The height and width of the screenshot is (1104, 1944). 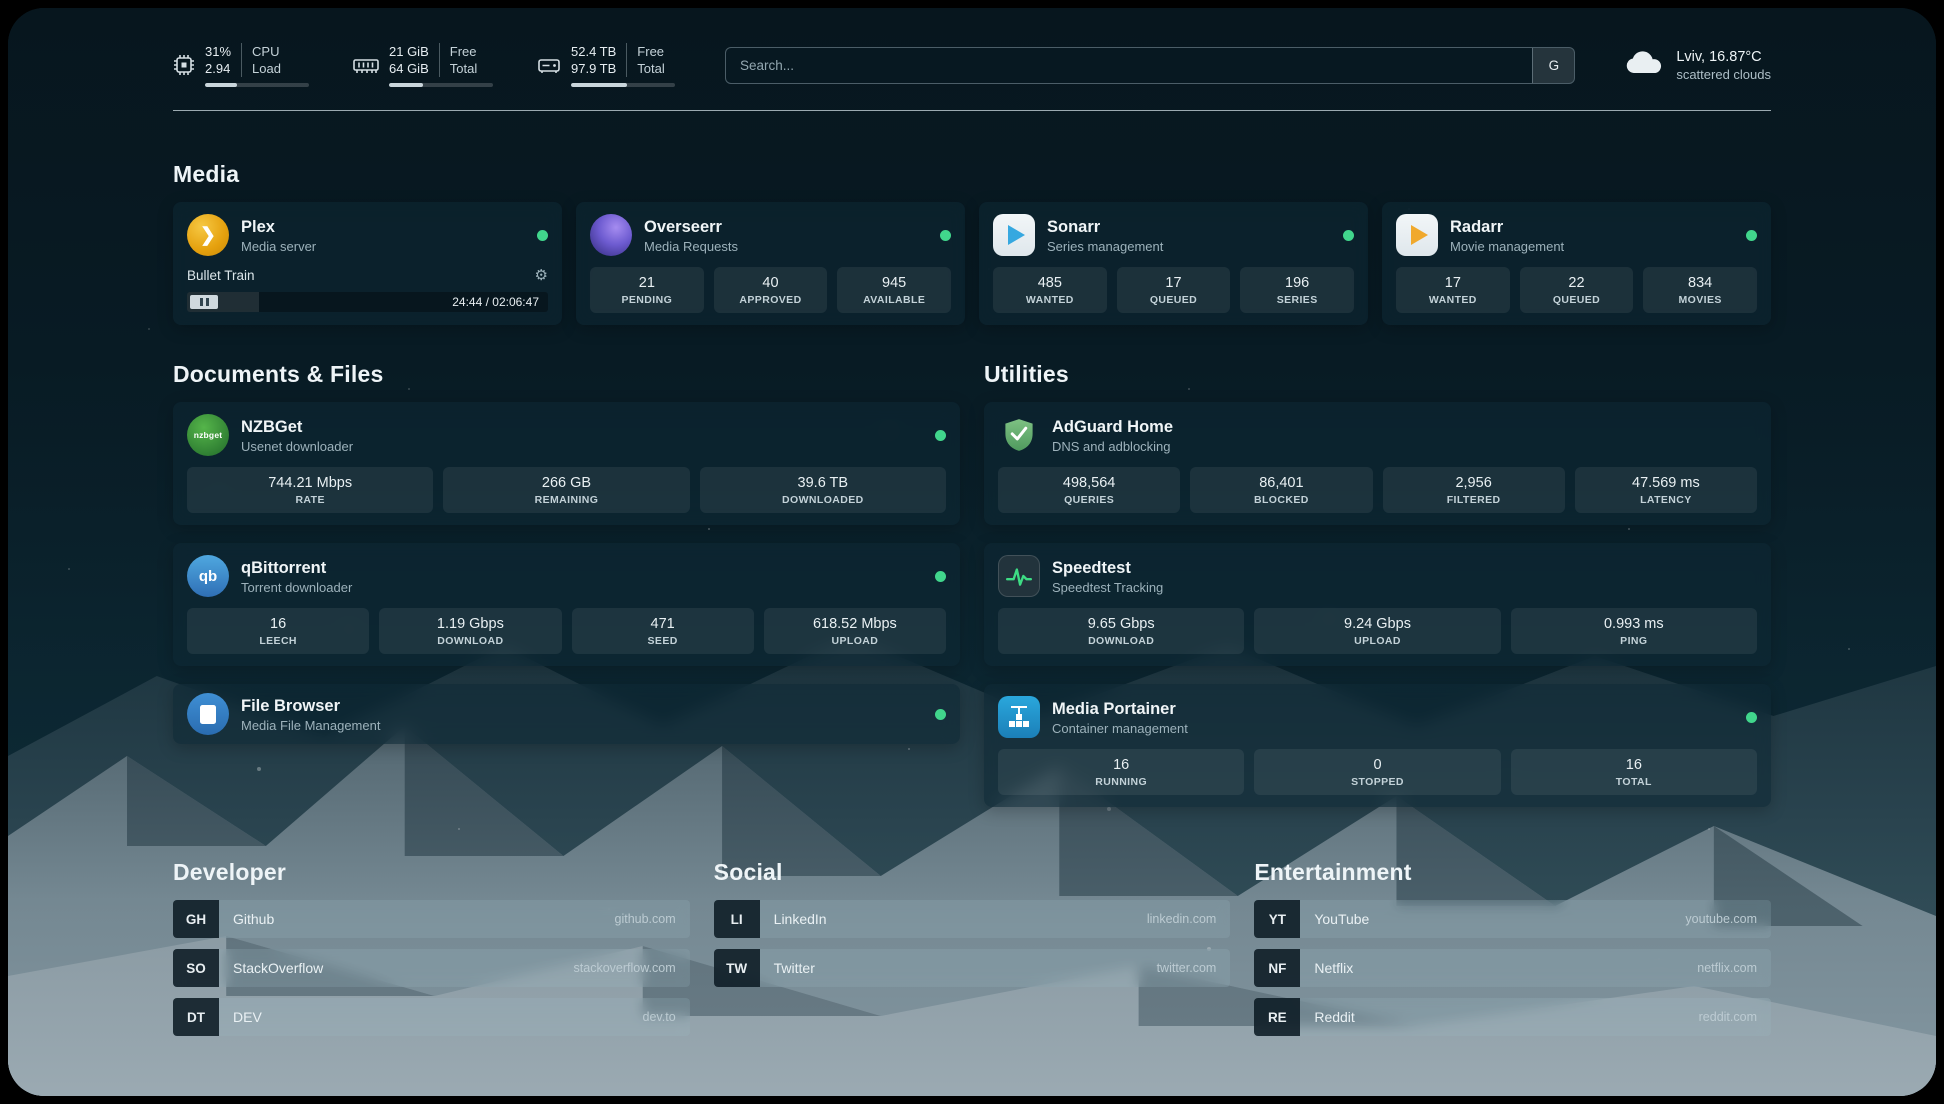 What do you see at coordinates (463, 51) in the screenshot?
I see `ram-free-label: Free` at bounding box center [463, 51].